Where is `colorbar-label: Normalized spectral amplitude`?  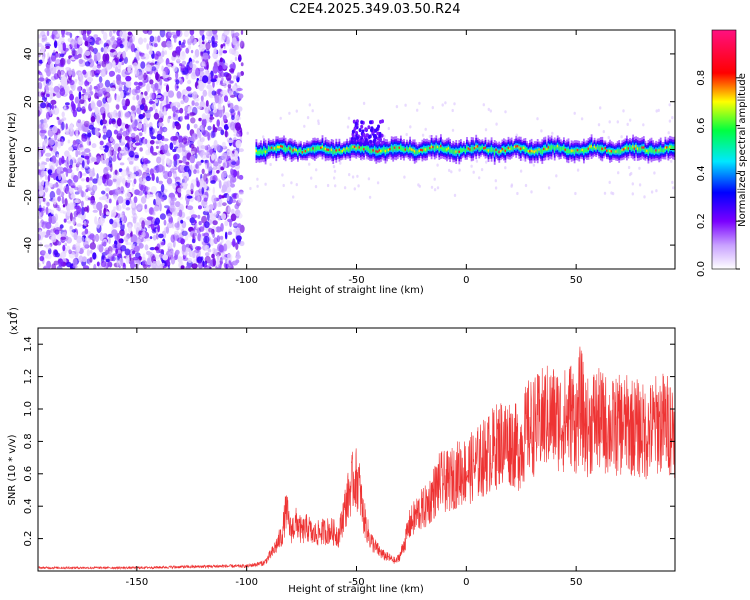
colorbar-label: Normalized spectral amplitude is located at coordinates (742, 150).